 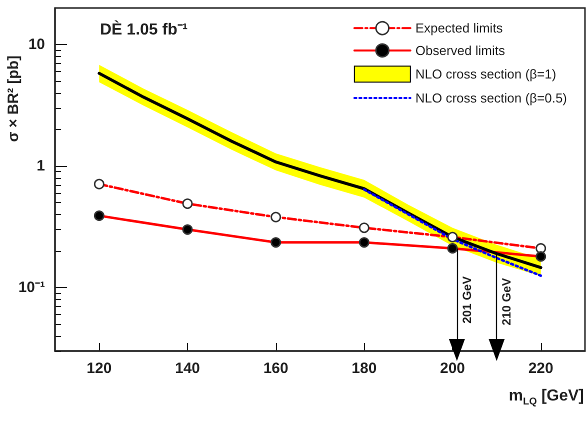 I want to click on legend-label: NLO cross section (β=0.5), so click(x=491, y=98).